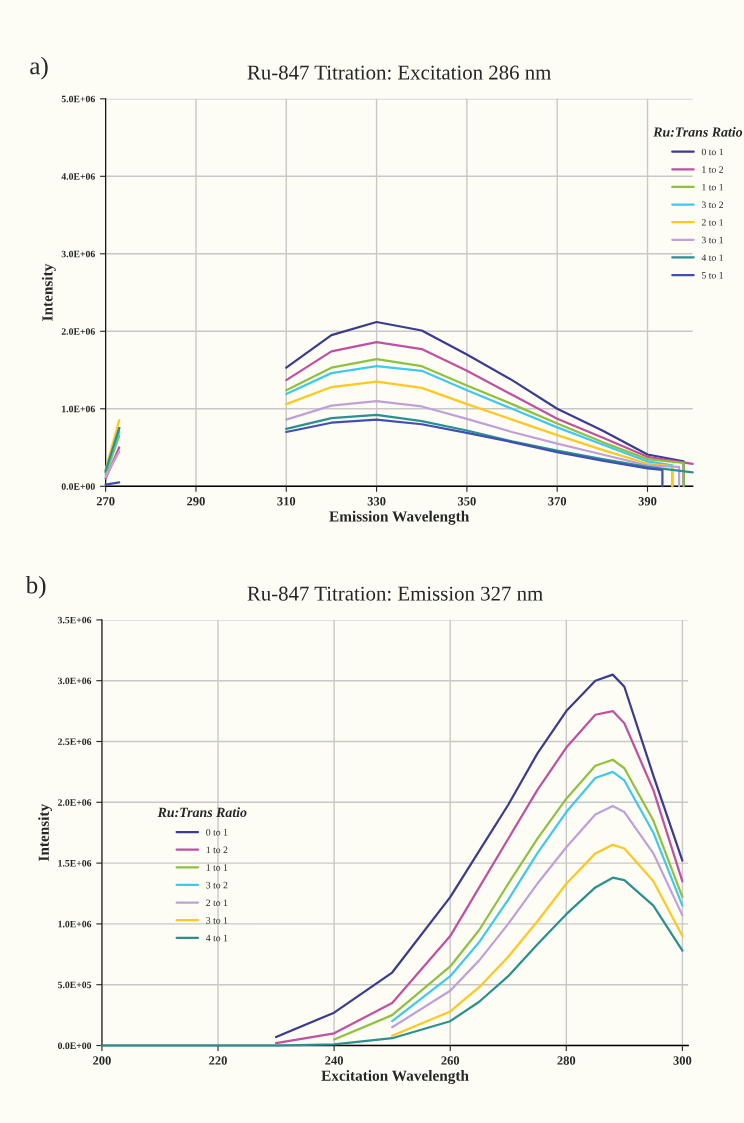  I want to click on y-tick-label: 4.0E+06, so click(78, 176).